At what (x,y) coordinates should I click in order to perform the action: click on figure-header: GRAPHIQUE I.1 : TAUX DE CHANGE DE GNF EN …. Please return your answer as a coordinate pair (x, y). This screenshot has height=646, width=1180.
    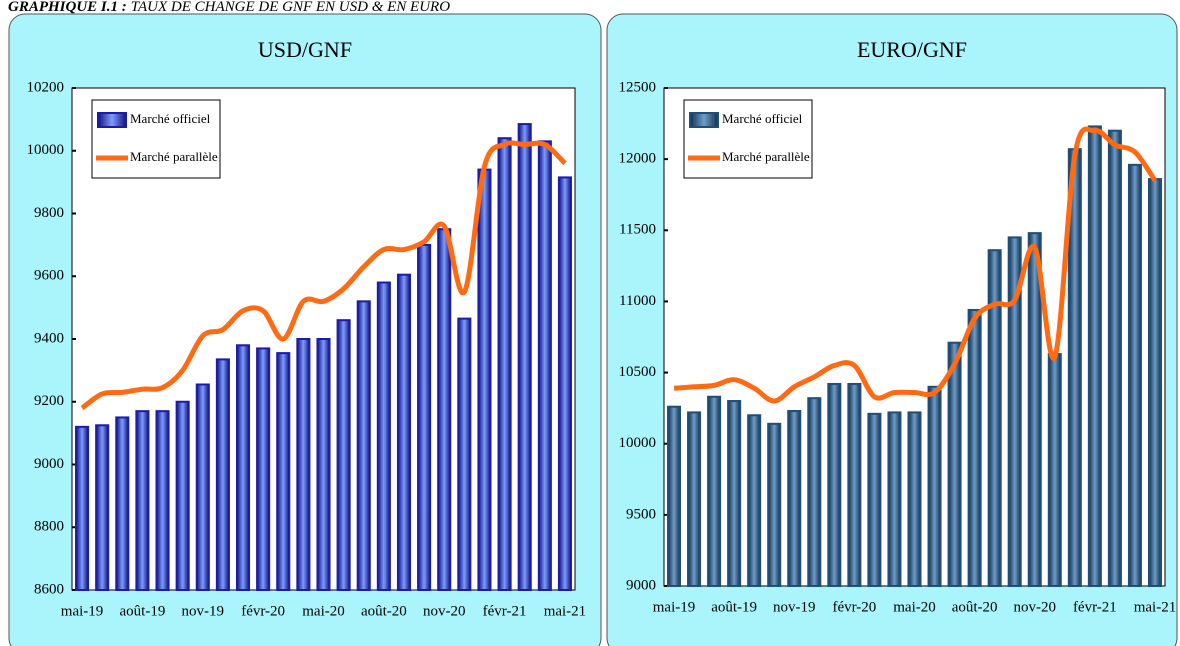
    Looking at the image, I should click on (229, 7).